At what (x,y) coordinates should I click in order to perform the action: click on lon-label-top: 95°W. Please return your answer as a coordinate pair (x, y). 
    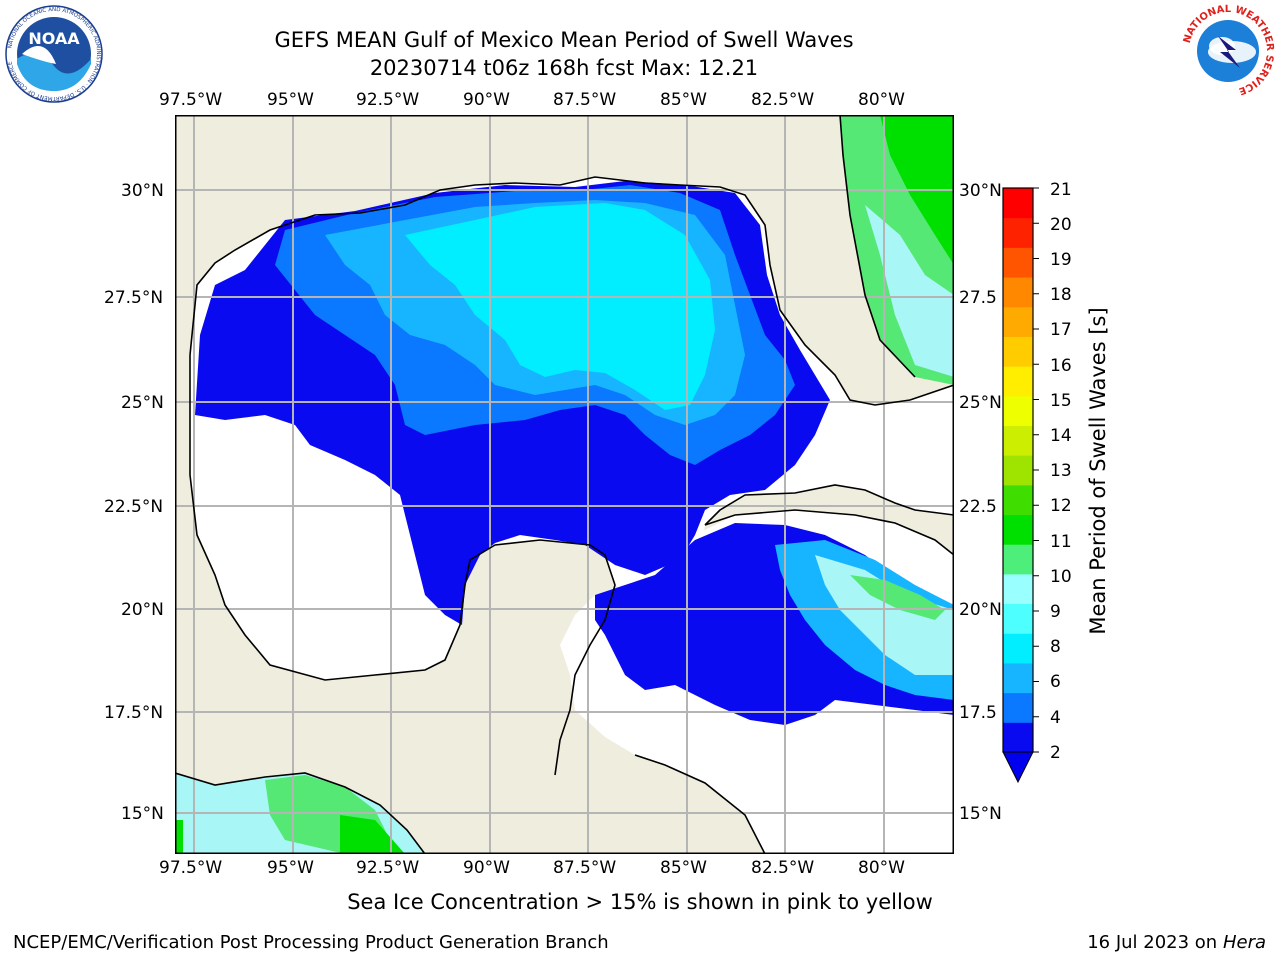
    Looking at the image, I should click on (290, 100).